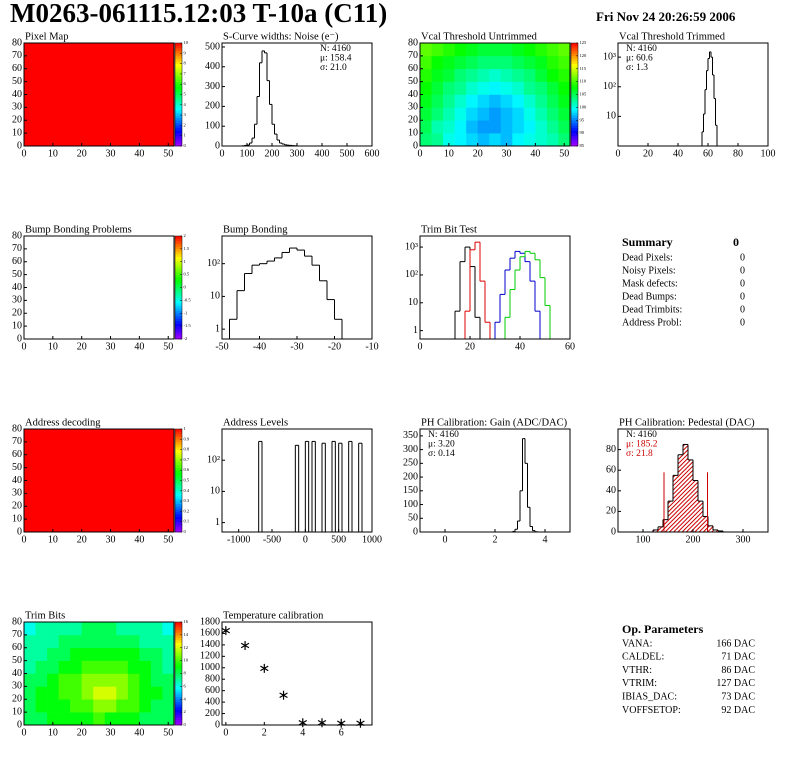 The height and width of the screenshot is (772, 796). Describe the element at coordinates (82, 539) in the screenshot. I see `x-tick-label: 20` at that location.